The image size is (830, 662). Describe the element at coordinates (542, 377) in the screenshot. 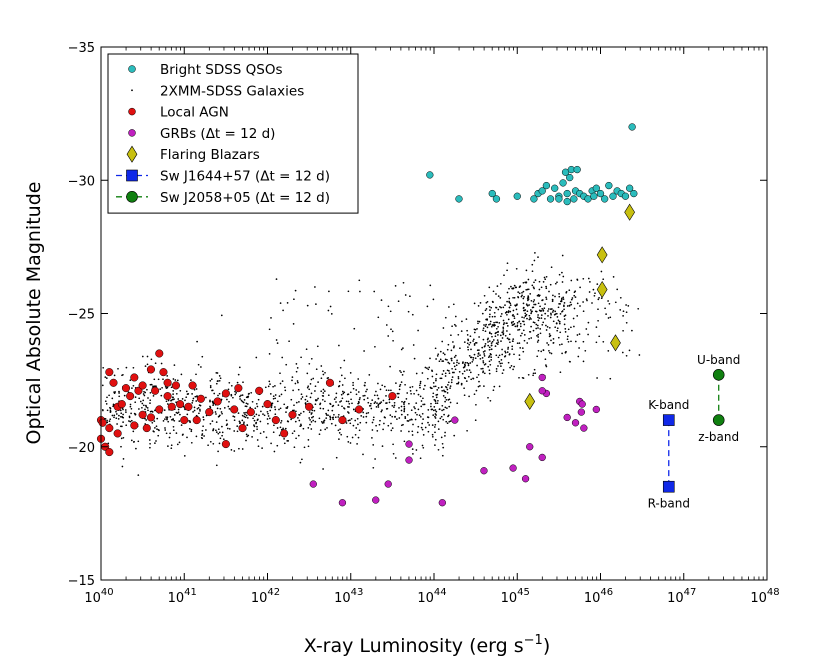

I see `grb-point` at that location.